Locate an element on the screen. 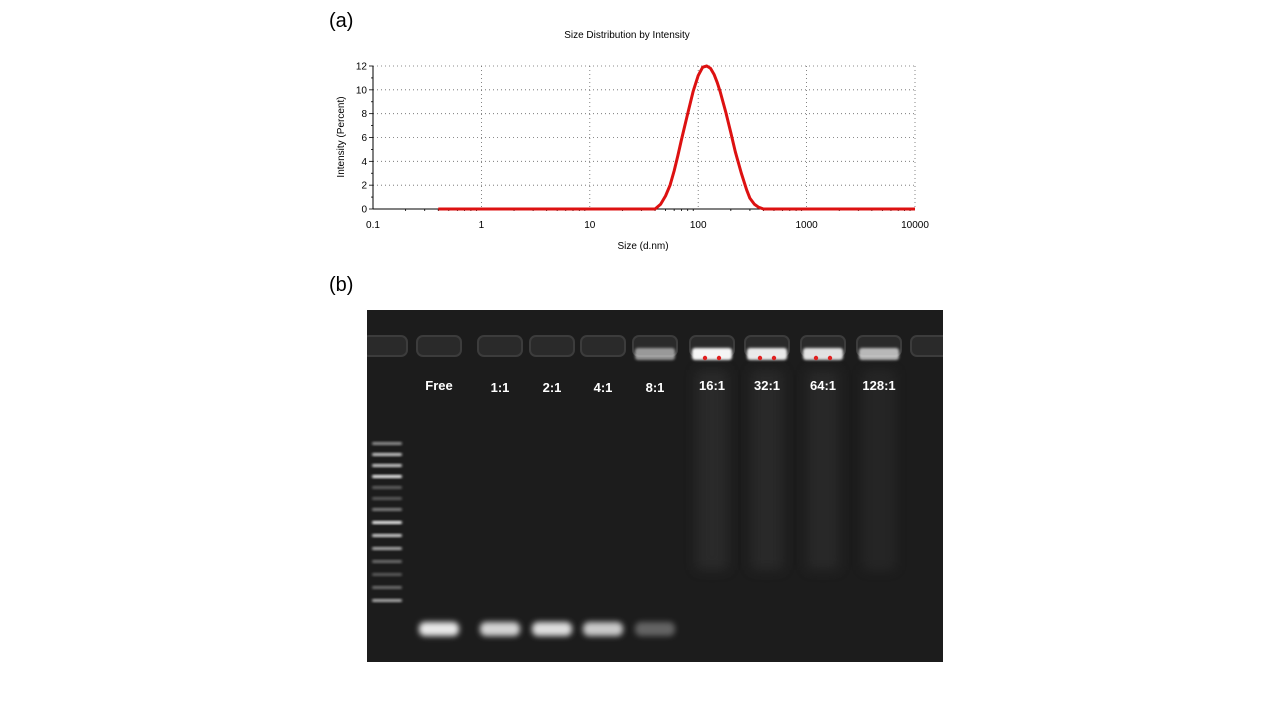 Image resolution: width=1280 pixels, height=720 pixels. series-layer is located at coordinates (676, 137).